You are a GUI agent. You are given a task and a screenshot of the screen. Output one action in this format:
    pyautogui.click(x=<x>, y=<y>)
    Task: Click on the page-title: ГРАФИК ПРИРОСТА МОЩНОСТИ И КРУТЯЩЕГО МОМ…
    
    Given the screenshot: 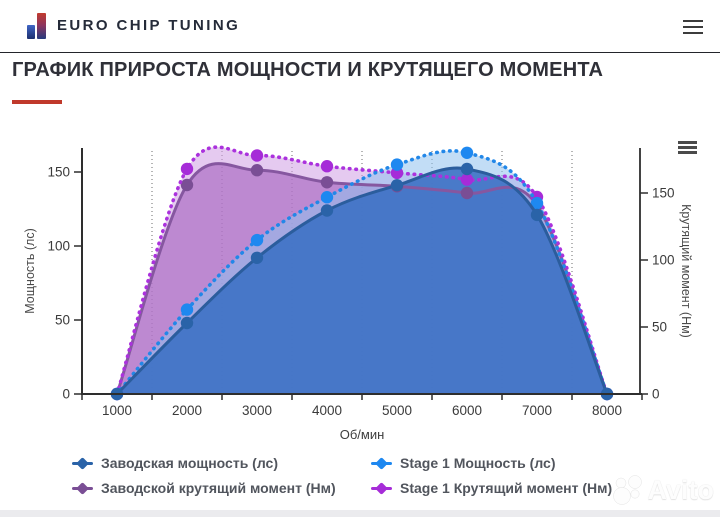 What is the action you would take?
    pyautogui.click(x=308, y=70)
    